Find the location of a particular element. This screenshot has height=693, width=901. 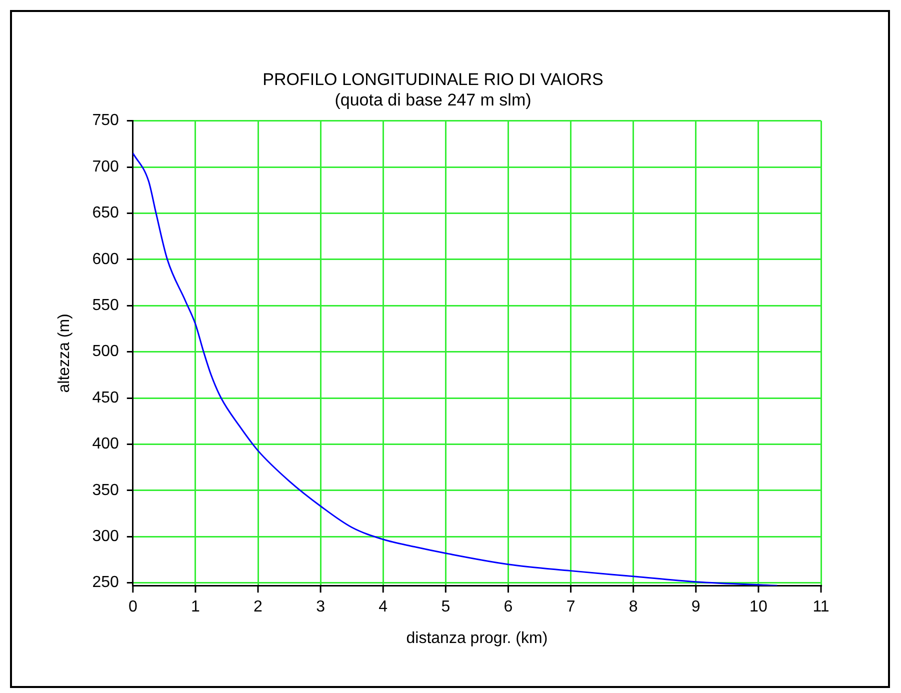

y-tick-label: 300 is located at coordinates (105, 537).